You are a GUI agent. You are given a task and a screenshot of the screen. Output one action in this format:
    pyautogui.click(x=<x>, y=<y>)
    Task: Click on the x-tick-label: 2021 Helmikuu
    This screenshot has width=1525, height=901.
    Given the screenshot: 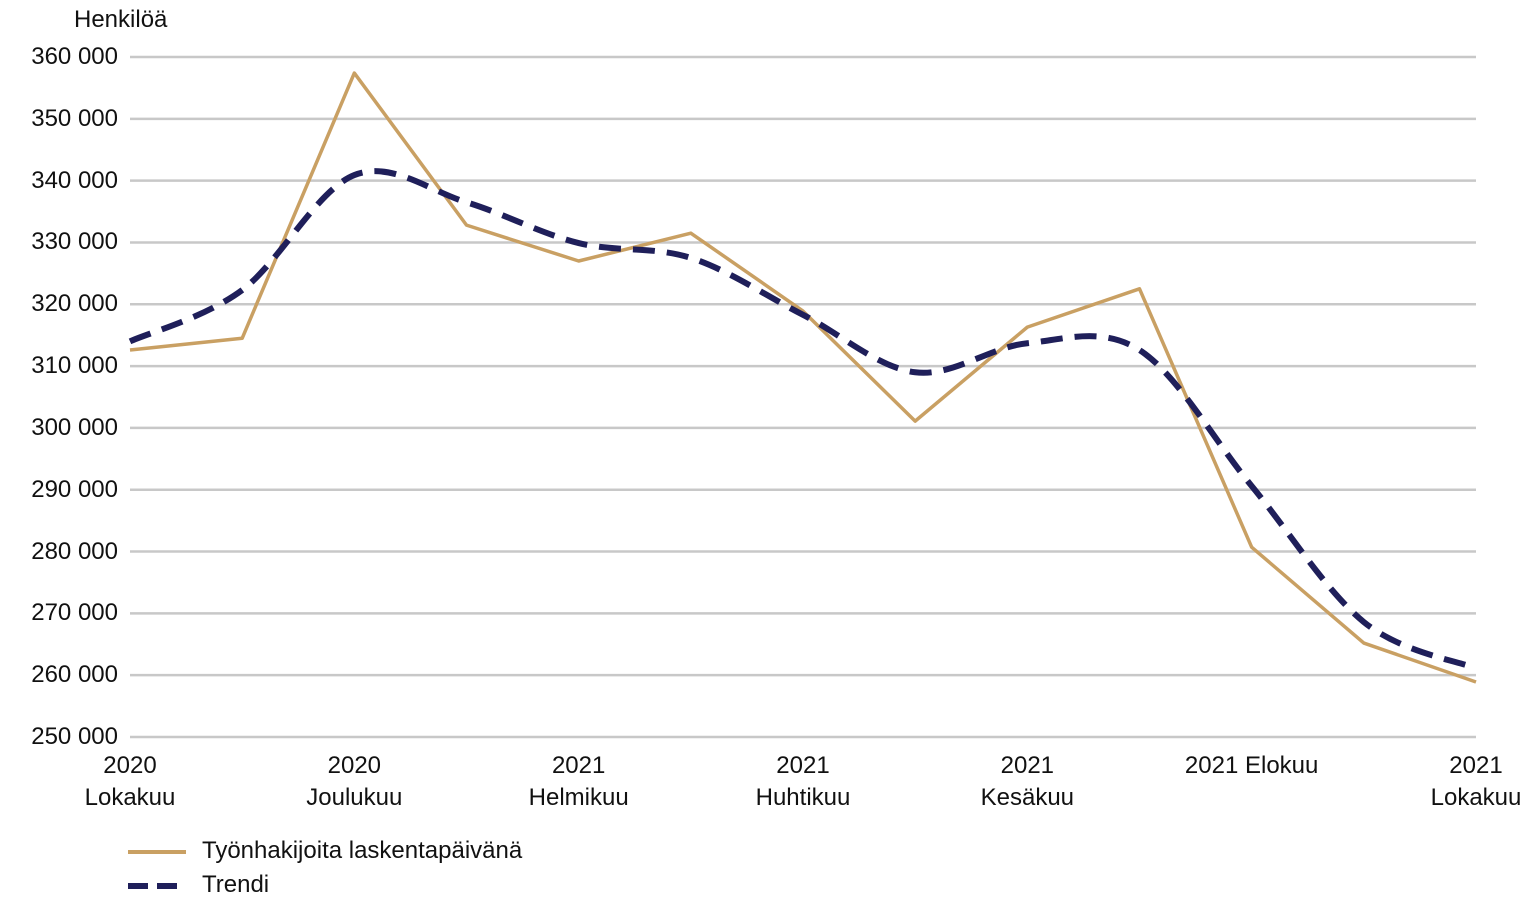 What is the action you would take?
    pyautogui.click(x=578, y=781)
    